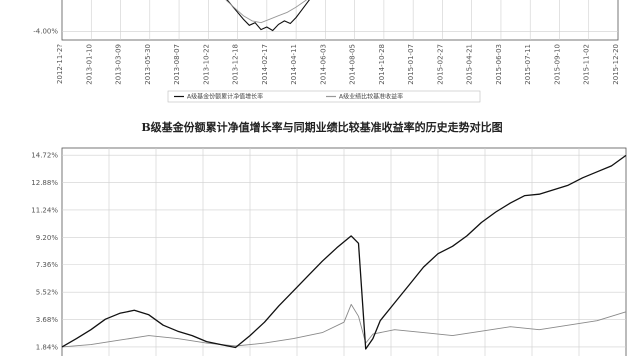 This screenshot has height=356, width=636. I want to click on top-x-tick-label: 2014-08-05, so click(353, 64).